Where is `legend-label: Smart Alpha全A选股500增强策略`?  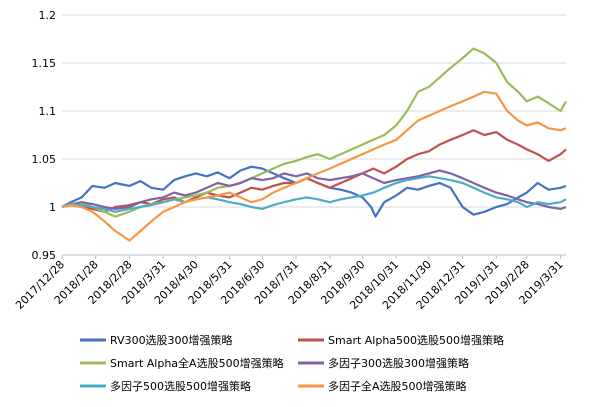 legend-label: Smart Alpha全A选股500增强策略 is located at coordinates (197, 363).